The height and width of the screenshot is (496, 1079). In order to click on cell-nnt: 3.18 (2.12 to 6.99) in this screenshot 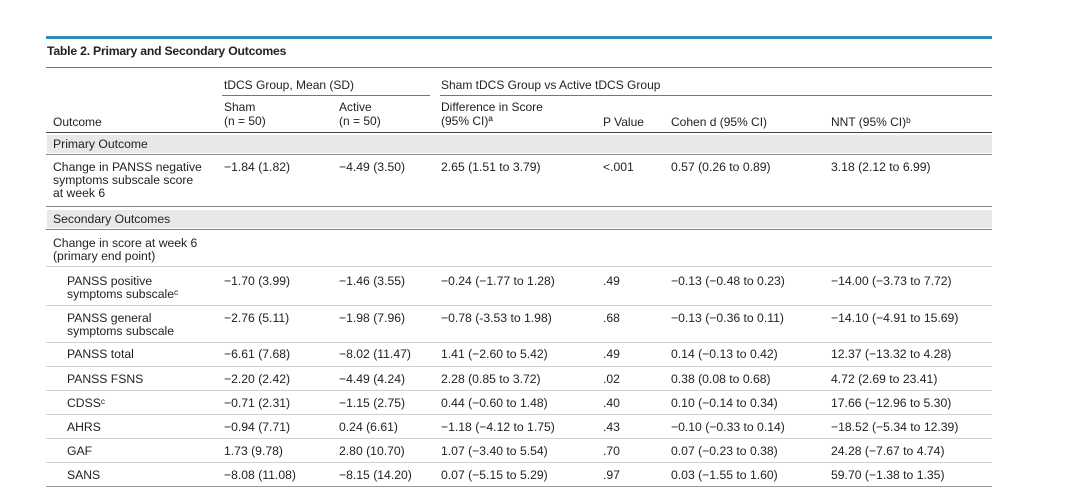, I will do `click(881, 167)`.